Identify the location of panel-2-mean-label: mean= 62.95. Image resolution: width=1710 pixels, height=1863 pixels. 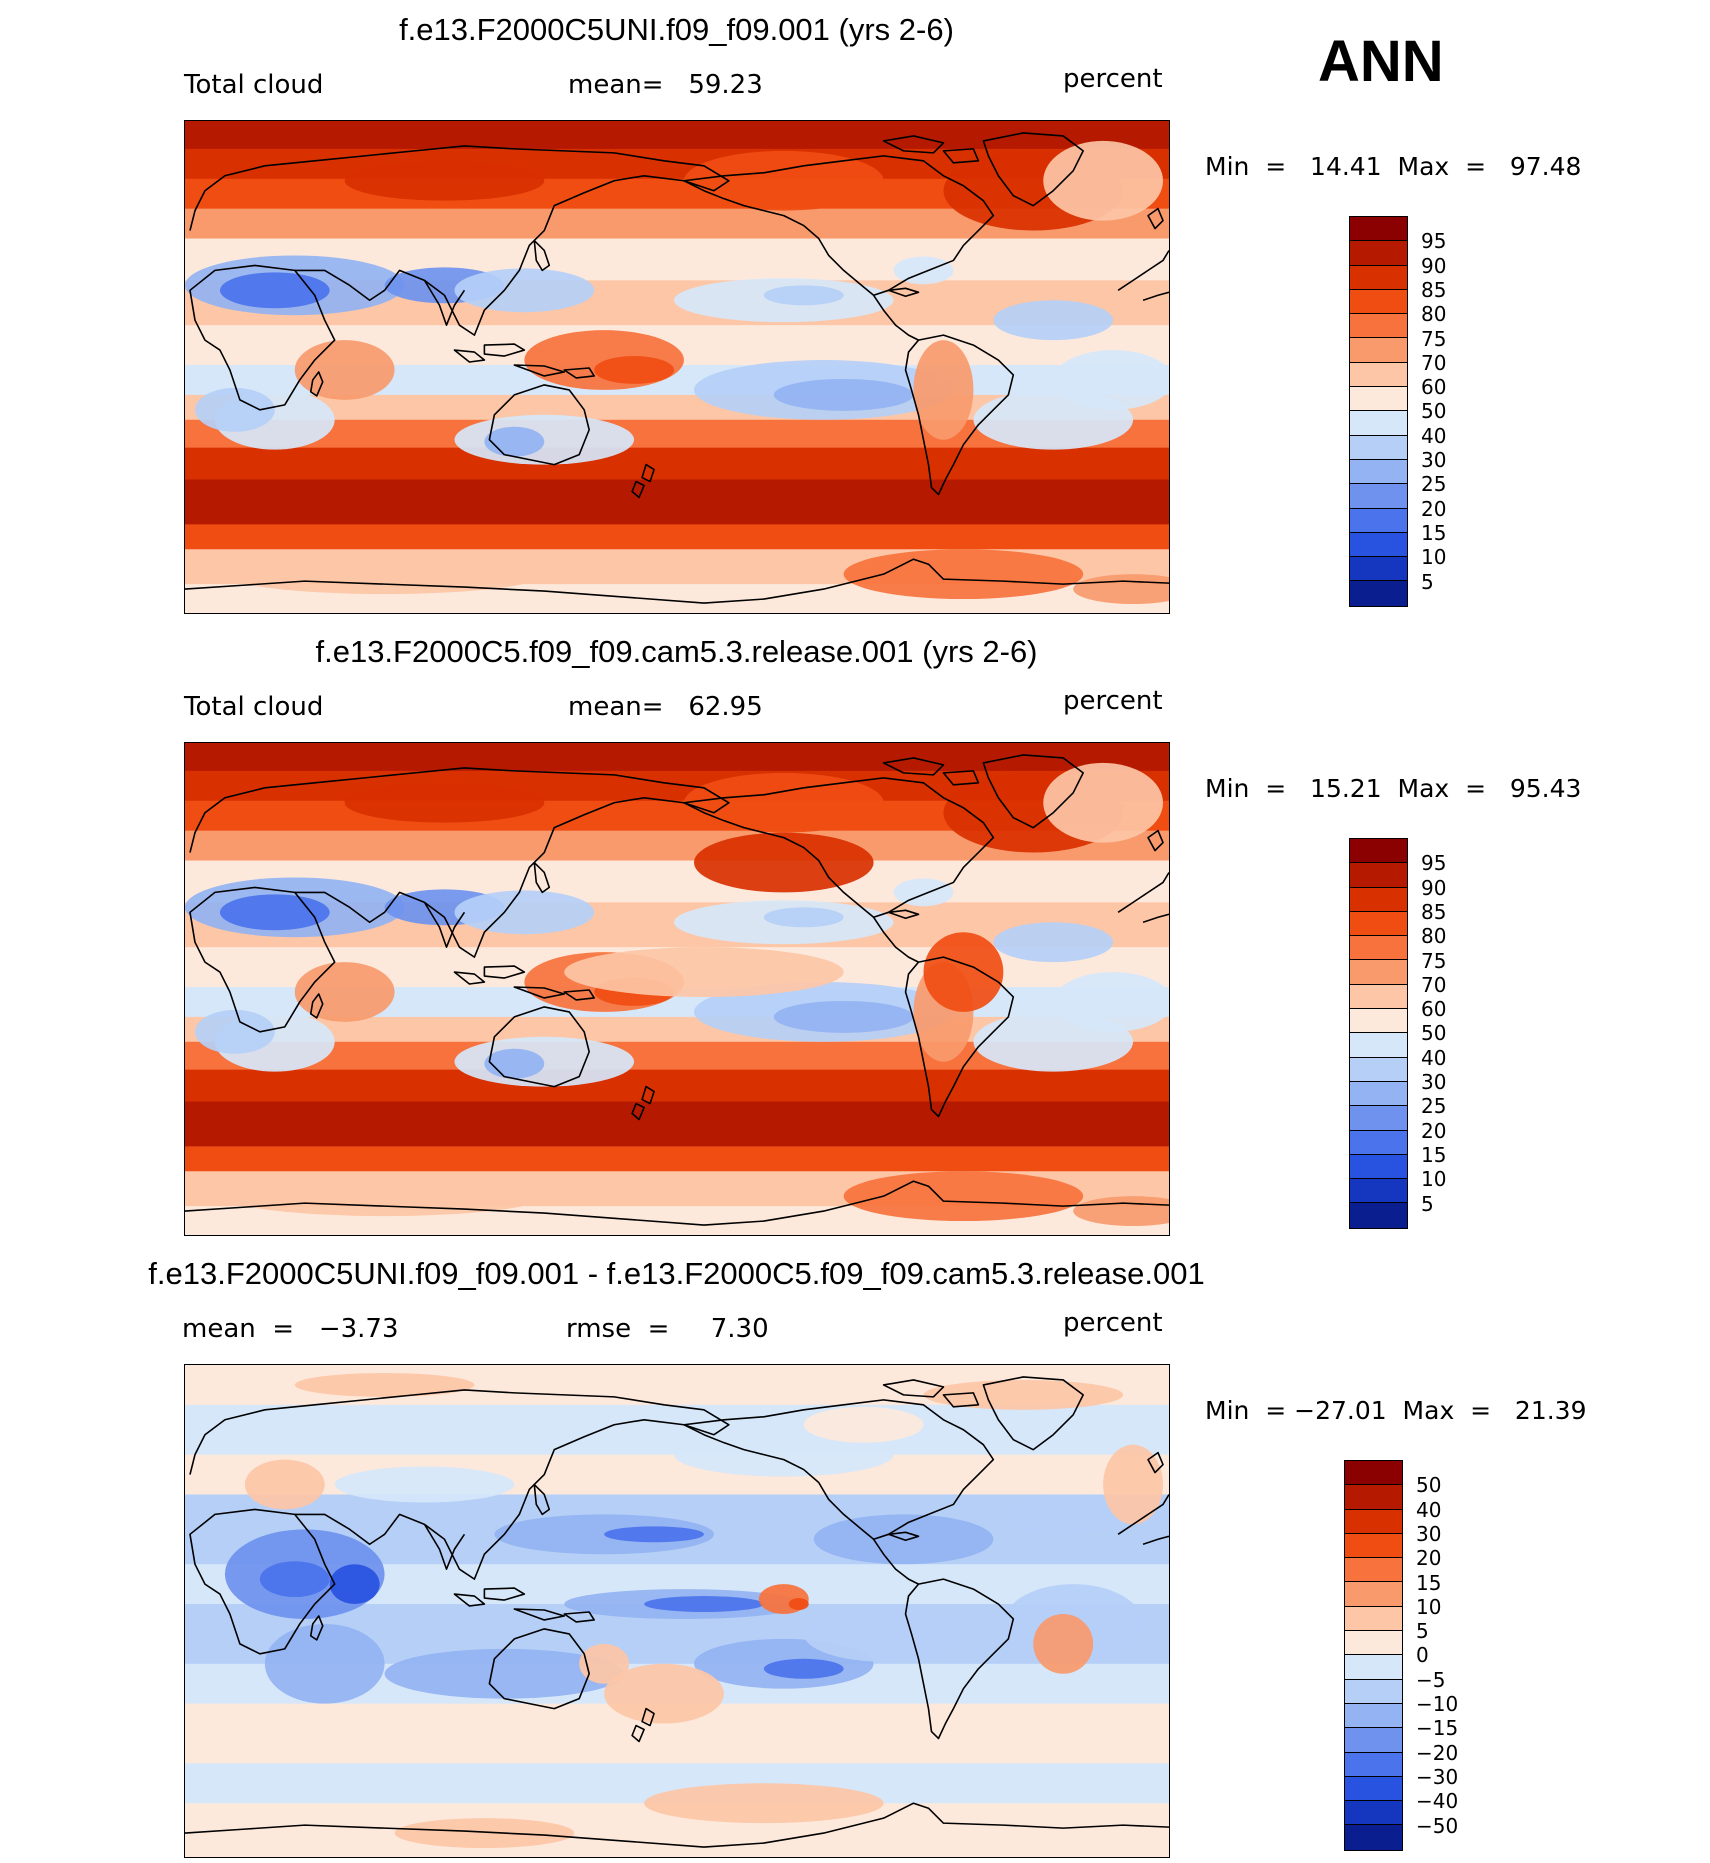
(665, 707).